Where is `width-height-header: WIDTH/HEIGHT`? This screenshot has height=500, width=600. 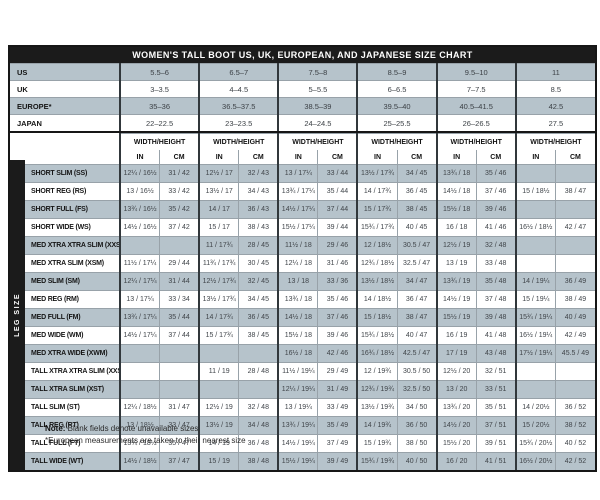 width-height-header: WIDTH/HEIGHT is located at coordinates (475, 141).